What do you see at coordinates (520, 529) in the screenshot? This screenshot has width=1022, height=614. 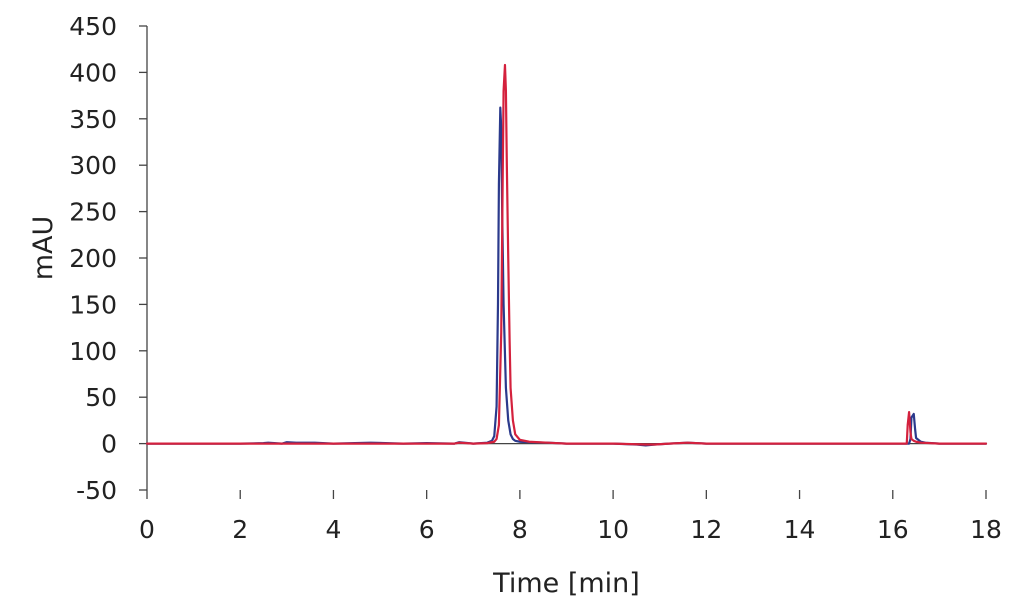 I see `x-tick-label: 8` at bounding box center [520, 529].